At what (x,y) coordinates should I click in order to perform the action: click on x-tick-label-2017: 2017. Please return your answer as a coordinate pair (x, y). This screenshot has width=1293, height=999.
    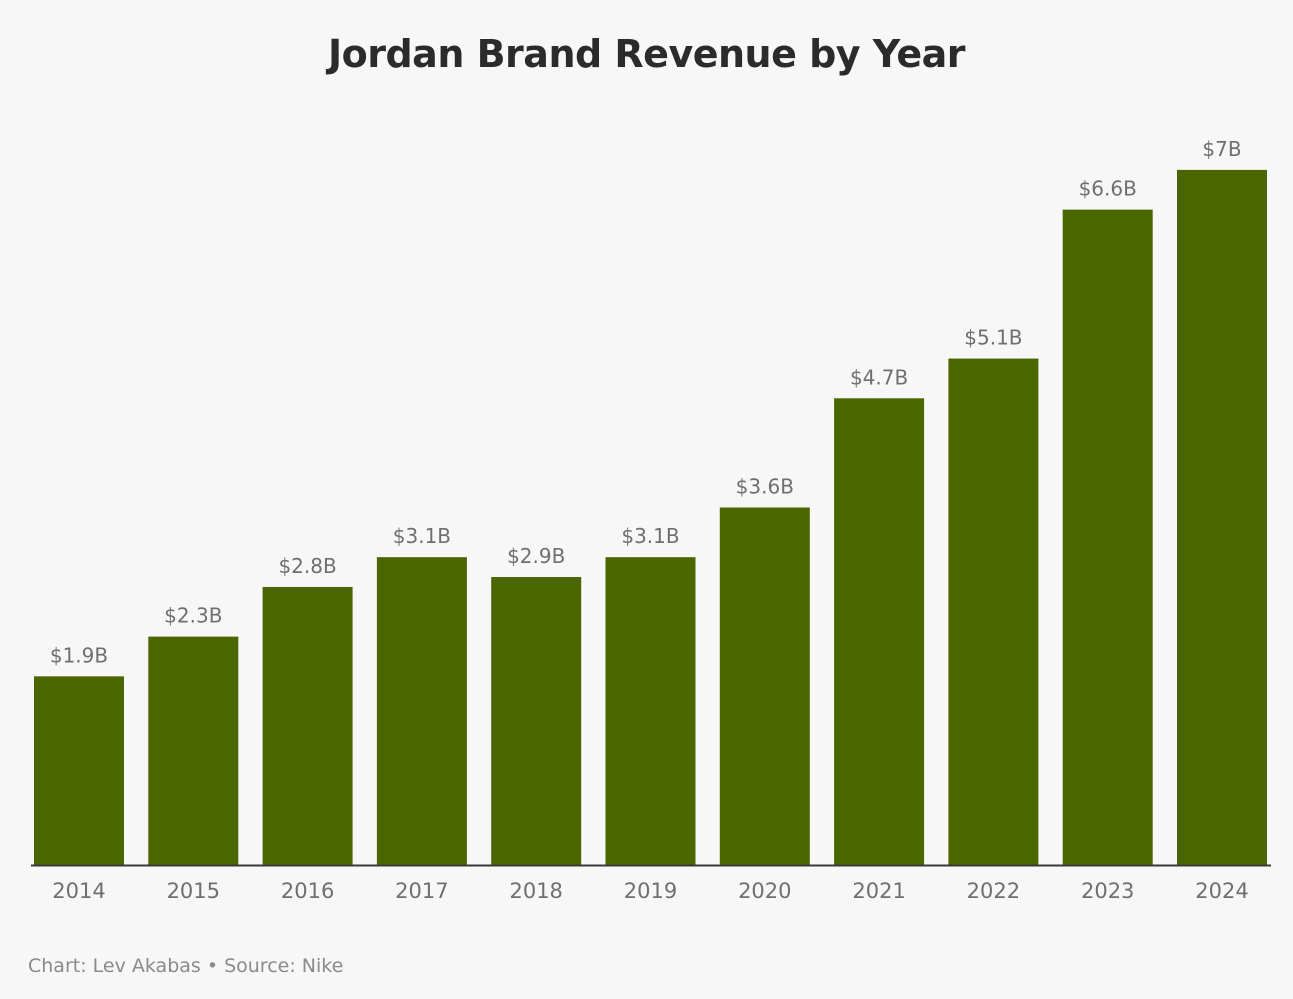
    Looking at the image, I should click on (421, 891).